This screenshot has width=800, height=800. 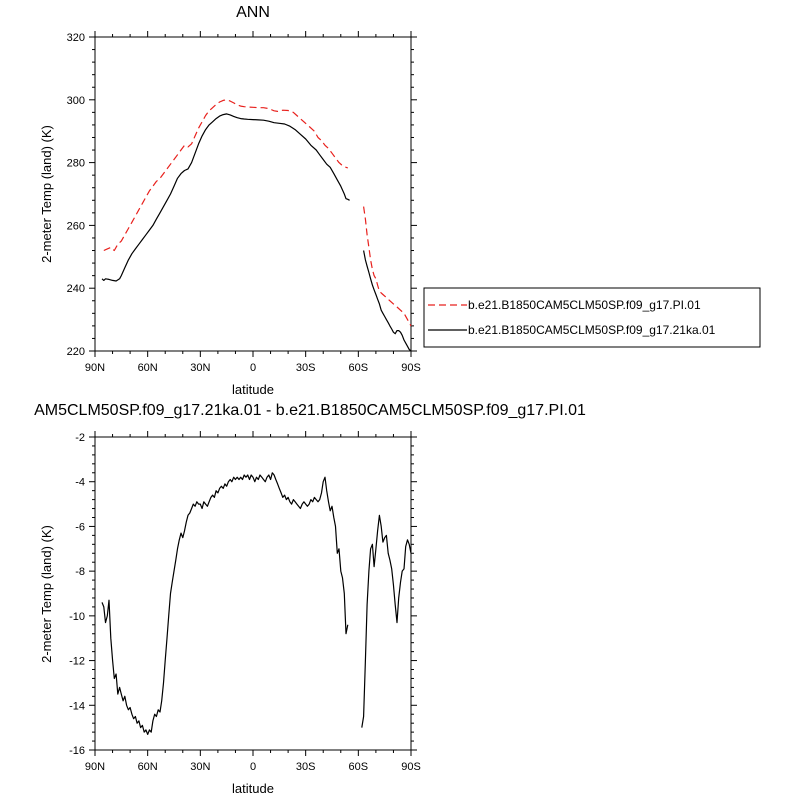 What do you see at coordinates (80, 483) in the screenshot?
I see `y-tick-label: -4` at bounding box center [80, 483].